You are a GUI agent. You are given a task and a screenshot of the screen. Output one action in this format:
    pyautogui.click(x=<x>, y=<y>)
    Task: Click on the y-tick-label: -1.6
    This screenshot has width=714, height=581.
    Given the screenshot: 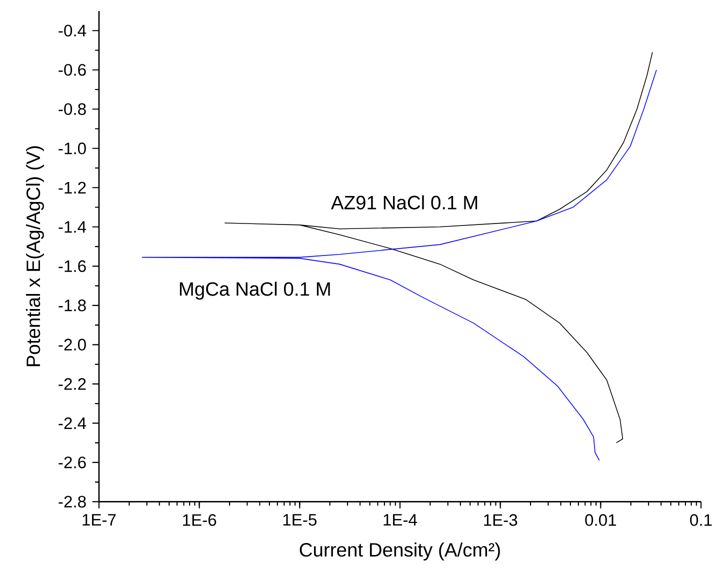 What is the action you would take?
    pyautogui.click(x=72, y=266)
    